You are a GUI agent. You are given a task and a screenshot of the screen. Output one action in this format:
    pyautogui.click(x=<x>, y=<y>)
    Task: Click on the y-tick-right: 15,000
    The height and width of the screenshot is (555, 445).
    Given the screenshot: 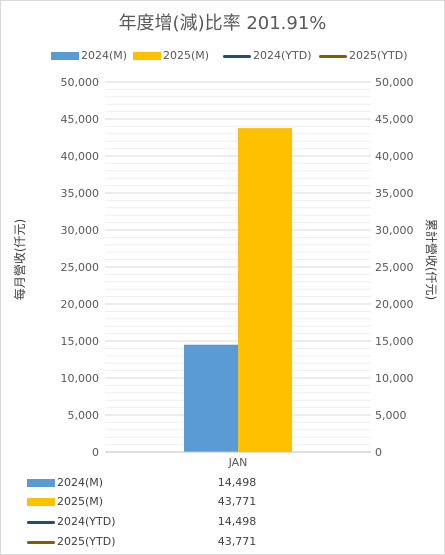 What is the action you would take?
    pyautogui.click(x=394, y=341)
    